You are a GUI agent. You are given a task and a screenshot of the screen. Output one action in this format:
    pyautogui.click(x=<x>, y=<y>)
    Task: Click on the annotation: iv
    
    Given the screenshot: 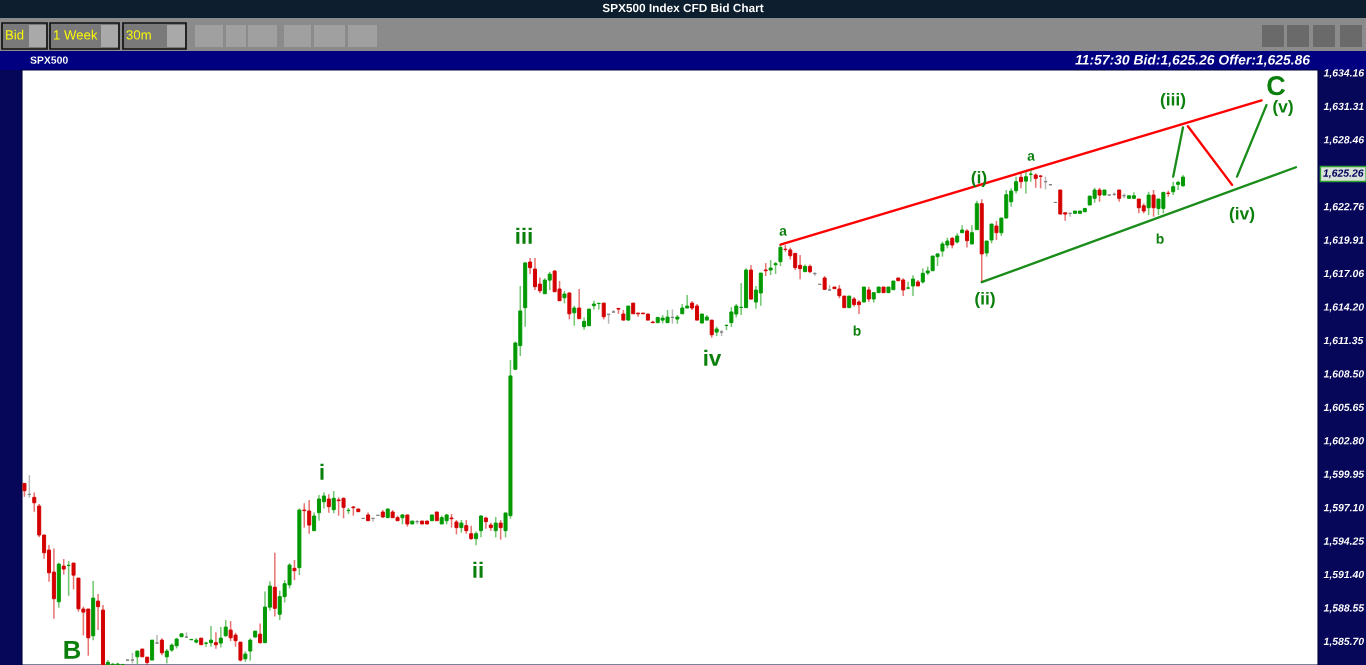 What is the action you would take?
    pyautogui.click(x=713, y=357)
    